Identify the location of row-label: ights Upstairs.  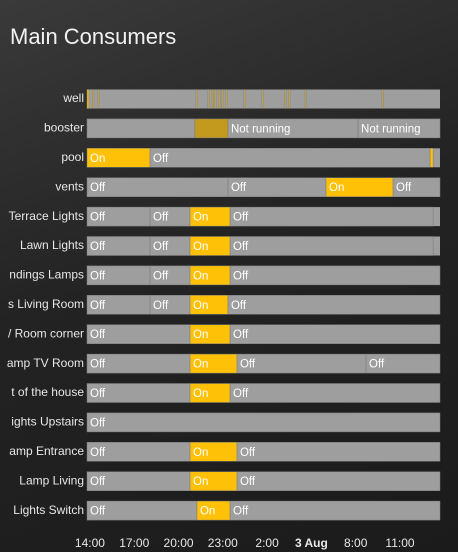
(47, 422).